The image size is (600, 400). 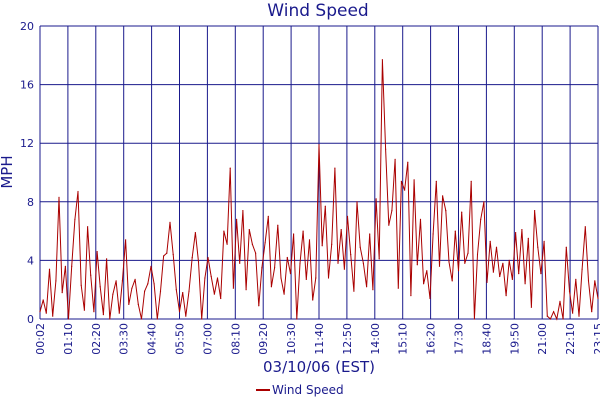 What do you see at coordinates (319, 367) in the screenshot?
I see `x-axis-label: 03/10/06 (EST)` at bounding box center [319, 367].